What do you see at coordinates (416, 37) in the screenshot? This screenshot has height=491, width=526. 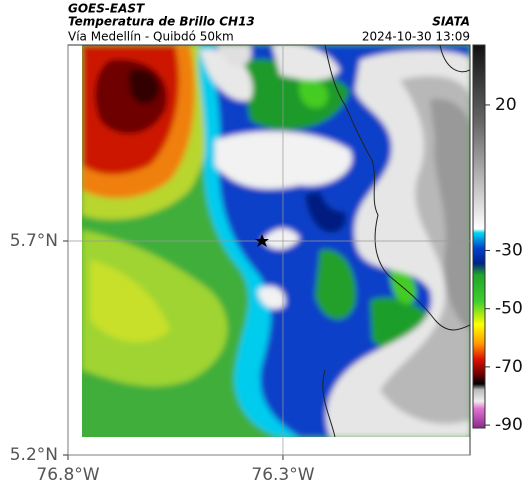 I see `timestamp: 2024-10-30 13:09` at bounding box center [416, 37].